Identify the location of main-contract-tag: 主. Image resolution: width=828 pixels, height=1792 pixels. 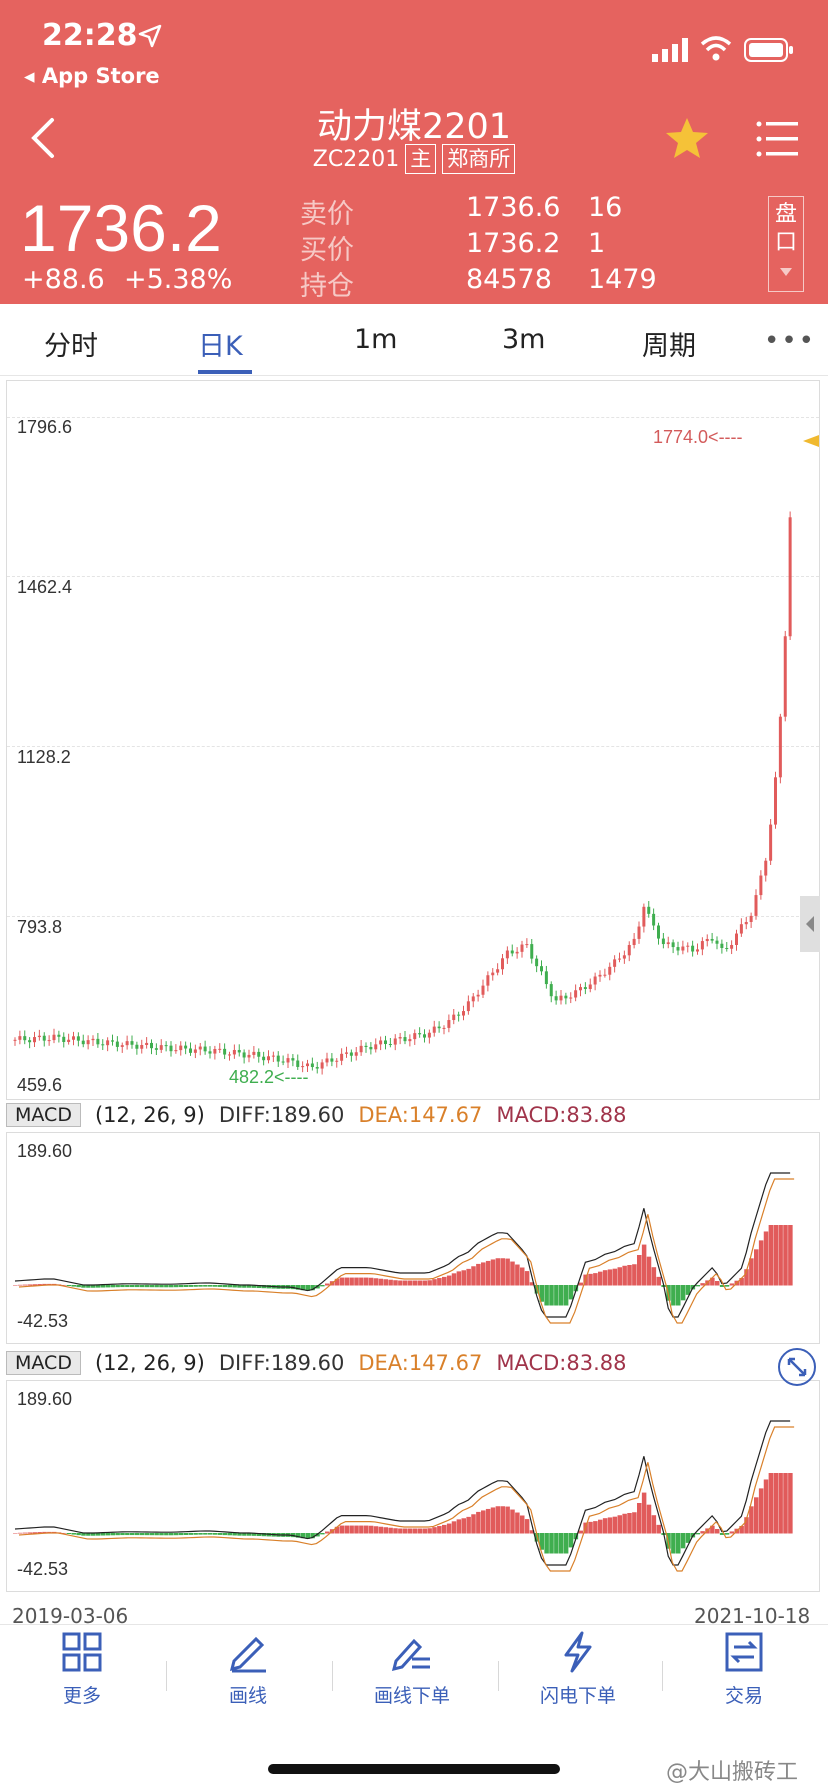
(421, 159).